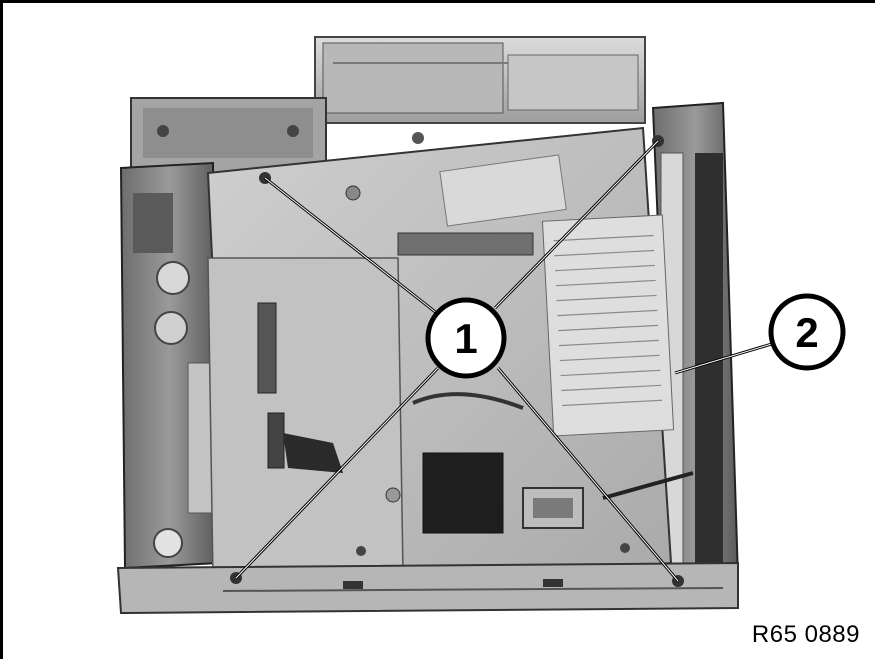 This screenshot has height=662, width=875. Describe the element at coordinates (695, 343) in the screenshot. I see `right-side-panel` at that location.